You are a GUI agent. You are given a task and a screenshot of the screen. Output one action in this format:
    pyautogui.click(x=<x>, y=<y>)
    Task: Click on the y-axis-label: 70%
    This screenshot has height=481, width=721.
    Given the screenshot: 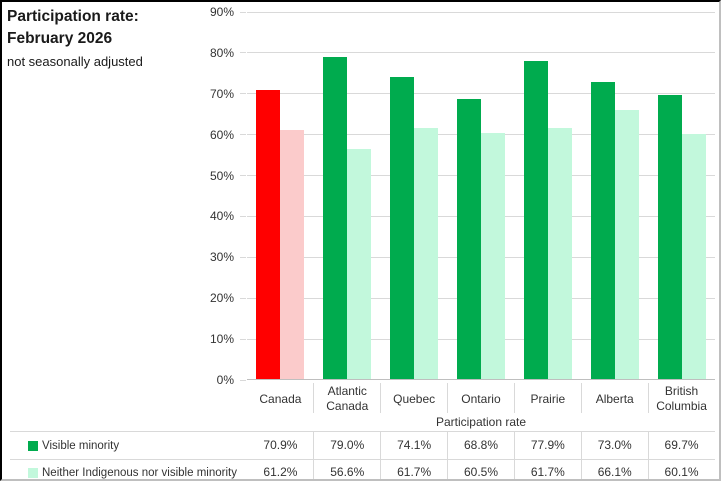 What is the action you would take?
    pyautogui.click(x=221, y=93)
    